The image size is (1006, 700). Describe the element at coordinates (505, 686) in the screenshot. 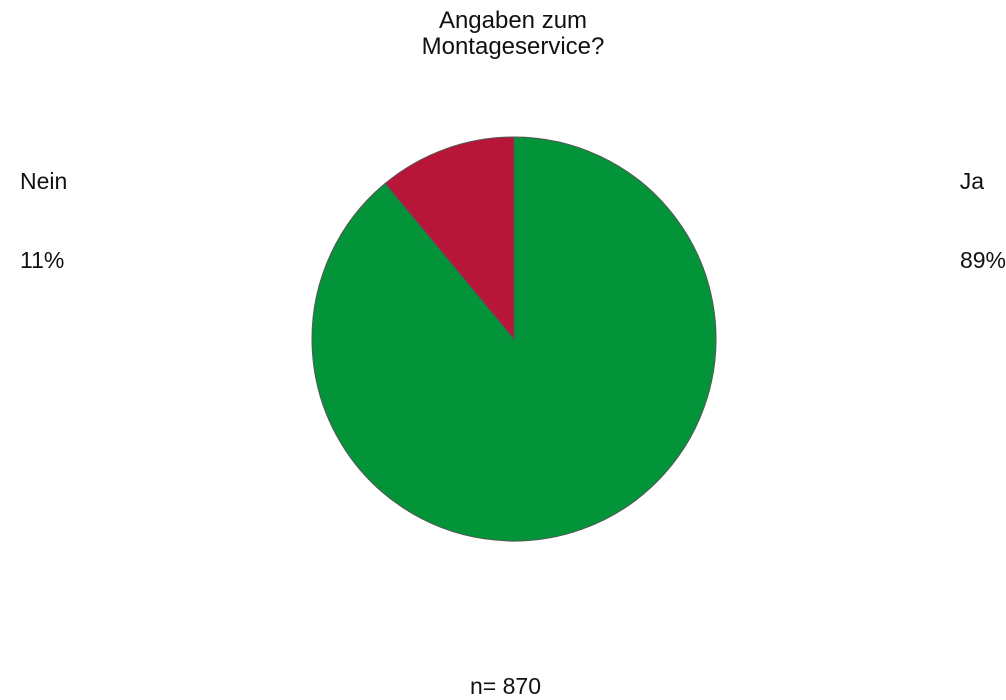

I see `sample-size-note: n= 870` at that location.